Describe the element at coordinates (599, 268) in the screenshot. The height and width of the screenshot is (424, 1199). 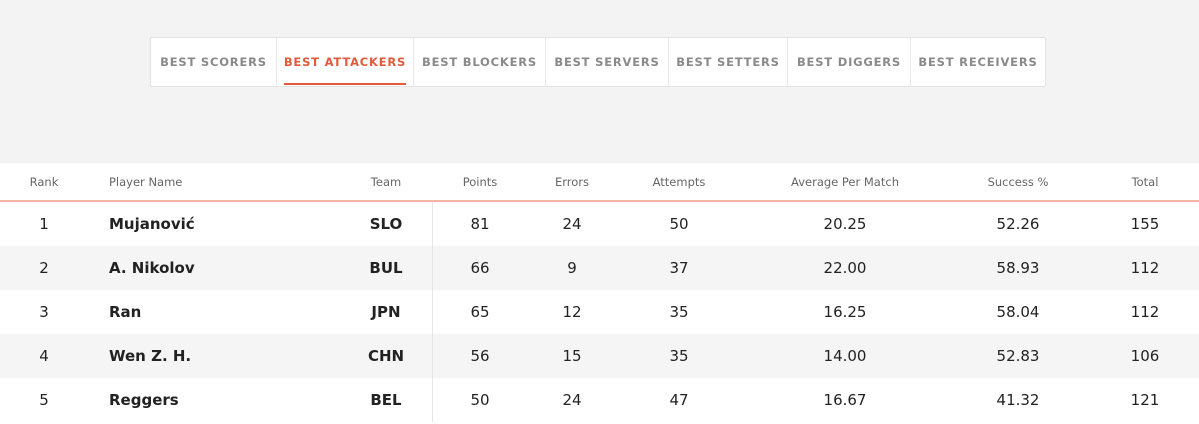
I see `table-row: 2 A. Nikolov BUL 66 9 37 22.00 58.93 112` at that location.